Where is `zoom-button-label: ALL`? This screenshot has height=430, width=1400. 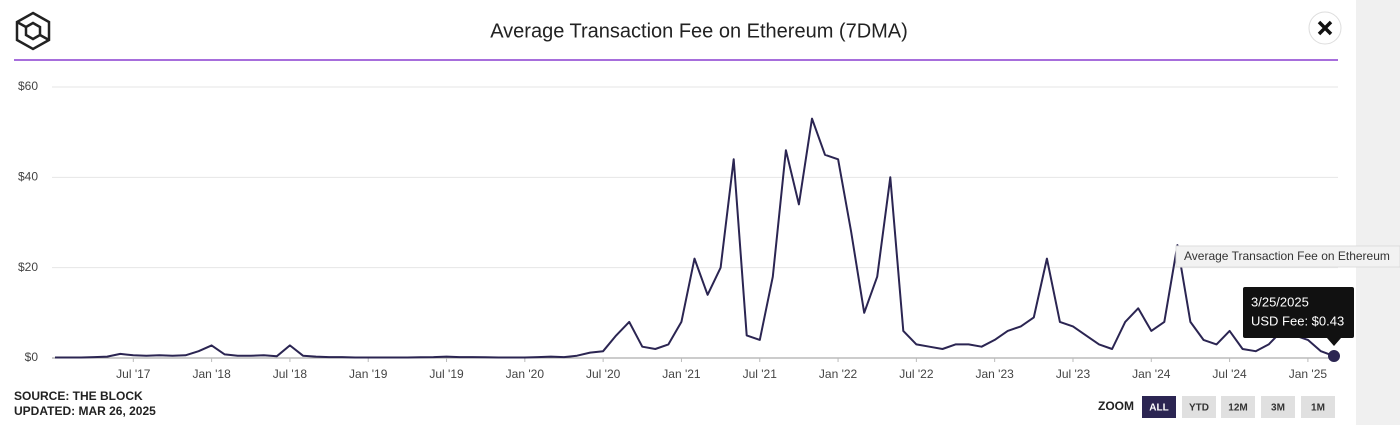
zoom-button-label: ALL is located at coordinates (1158, 408).